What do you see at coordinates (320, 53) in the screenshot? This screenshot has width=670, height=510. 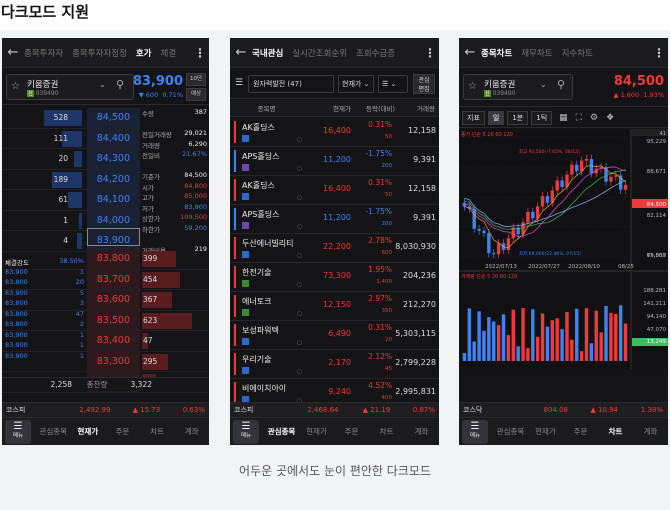 I see `tab-realtime-rank: 실시간조회순위` at bounding box center [320, 53].